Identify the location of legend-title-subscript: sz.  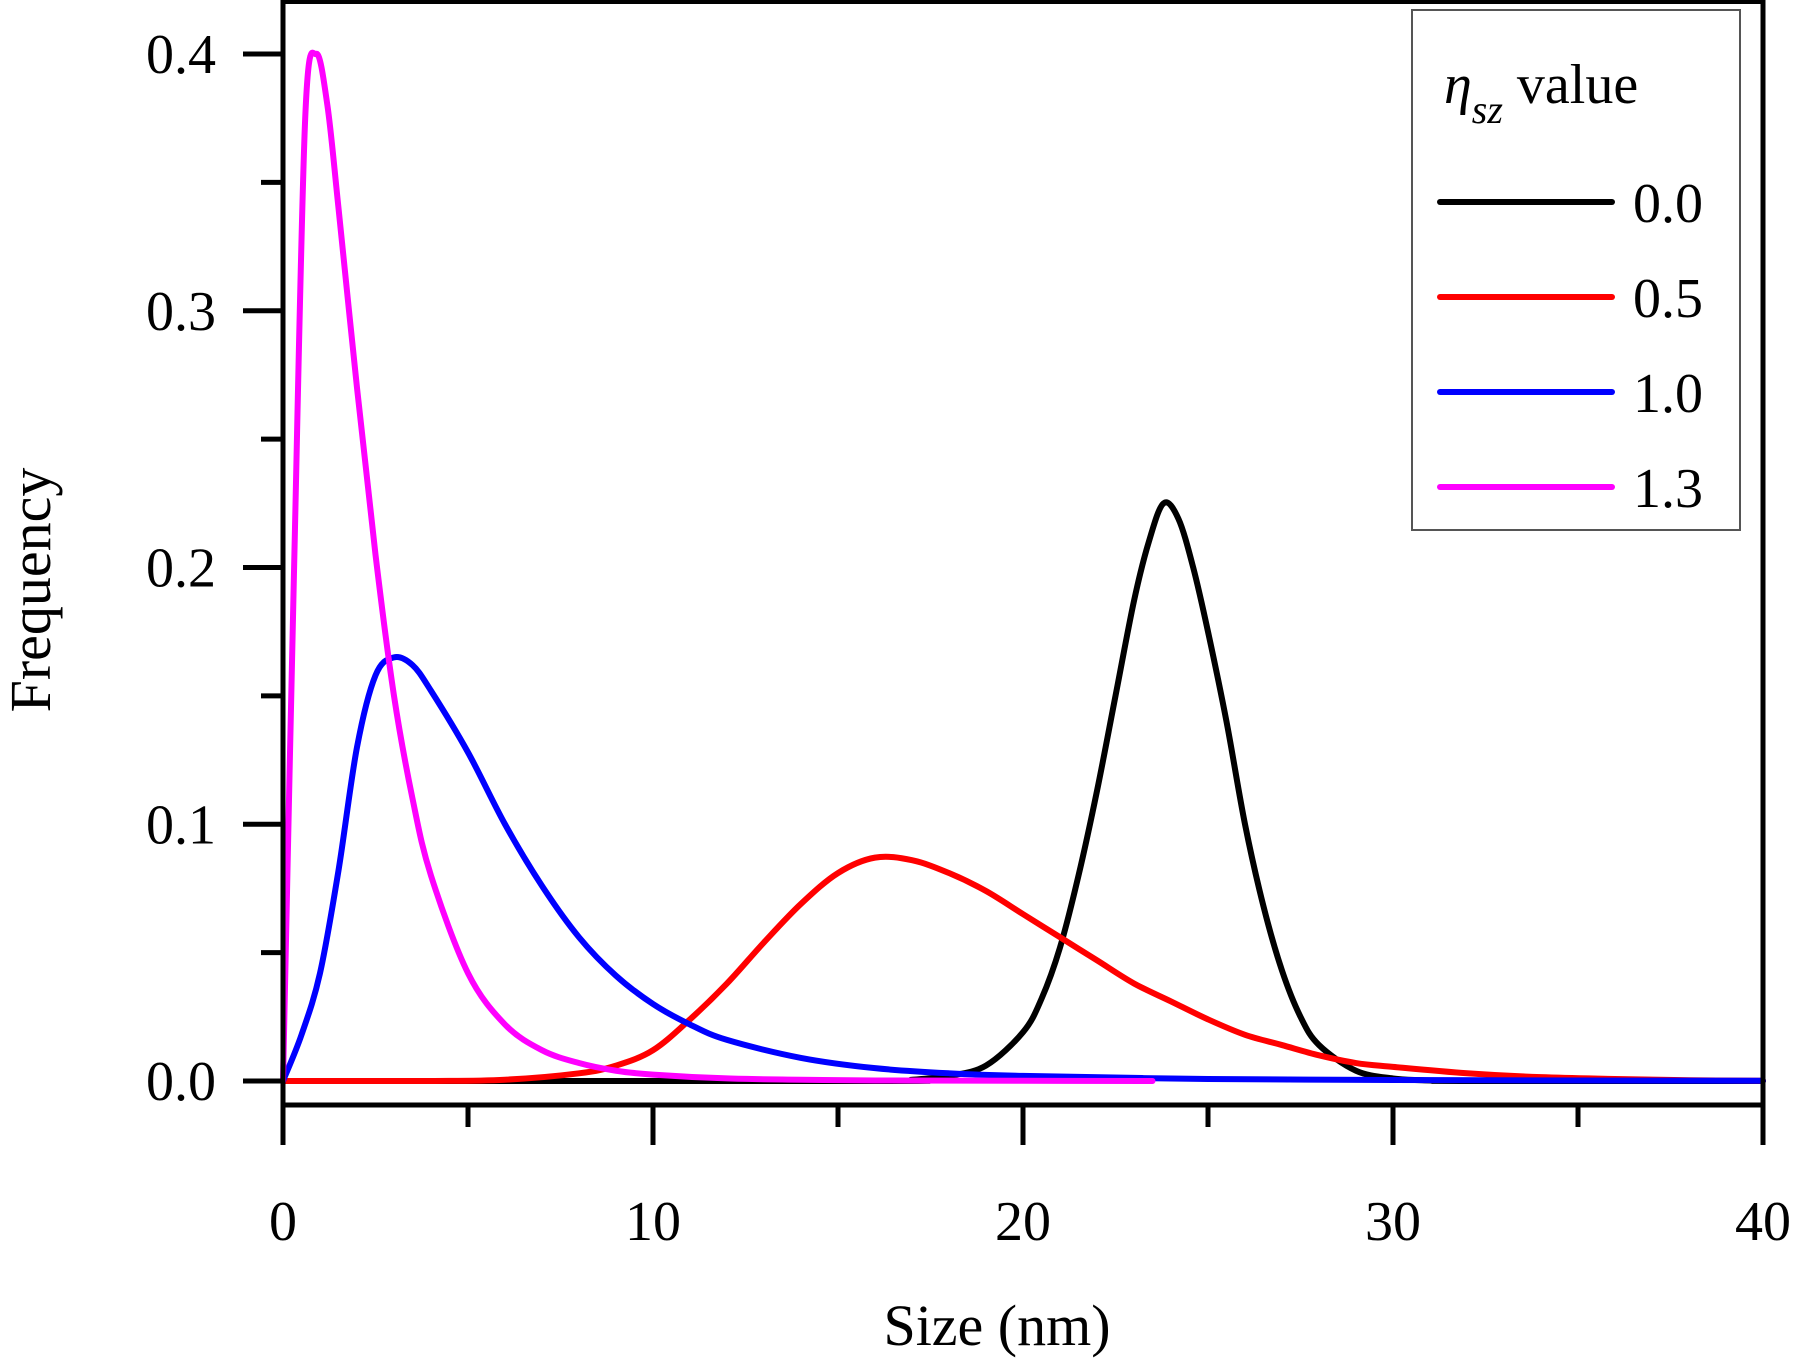
(1488, 109).